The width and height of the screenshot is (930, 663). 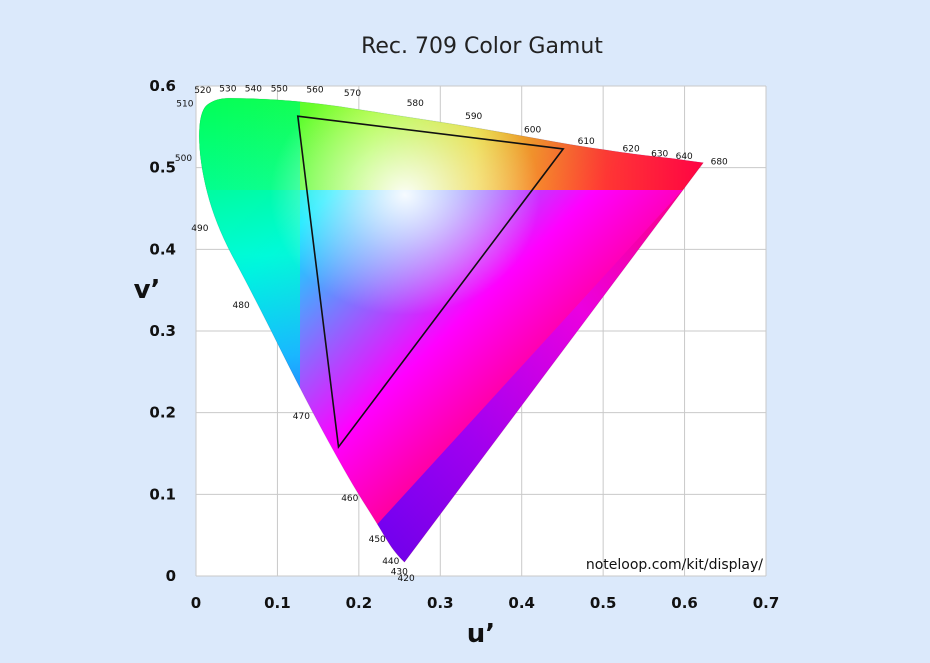 I want to click on wavelength-label: 570, so click(x=352, y=94).